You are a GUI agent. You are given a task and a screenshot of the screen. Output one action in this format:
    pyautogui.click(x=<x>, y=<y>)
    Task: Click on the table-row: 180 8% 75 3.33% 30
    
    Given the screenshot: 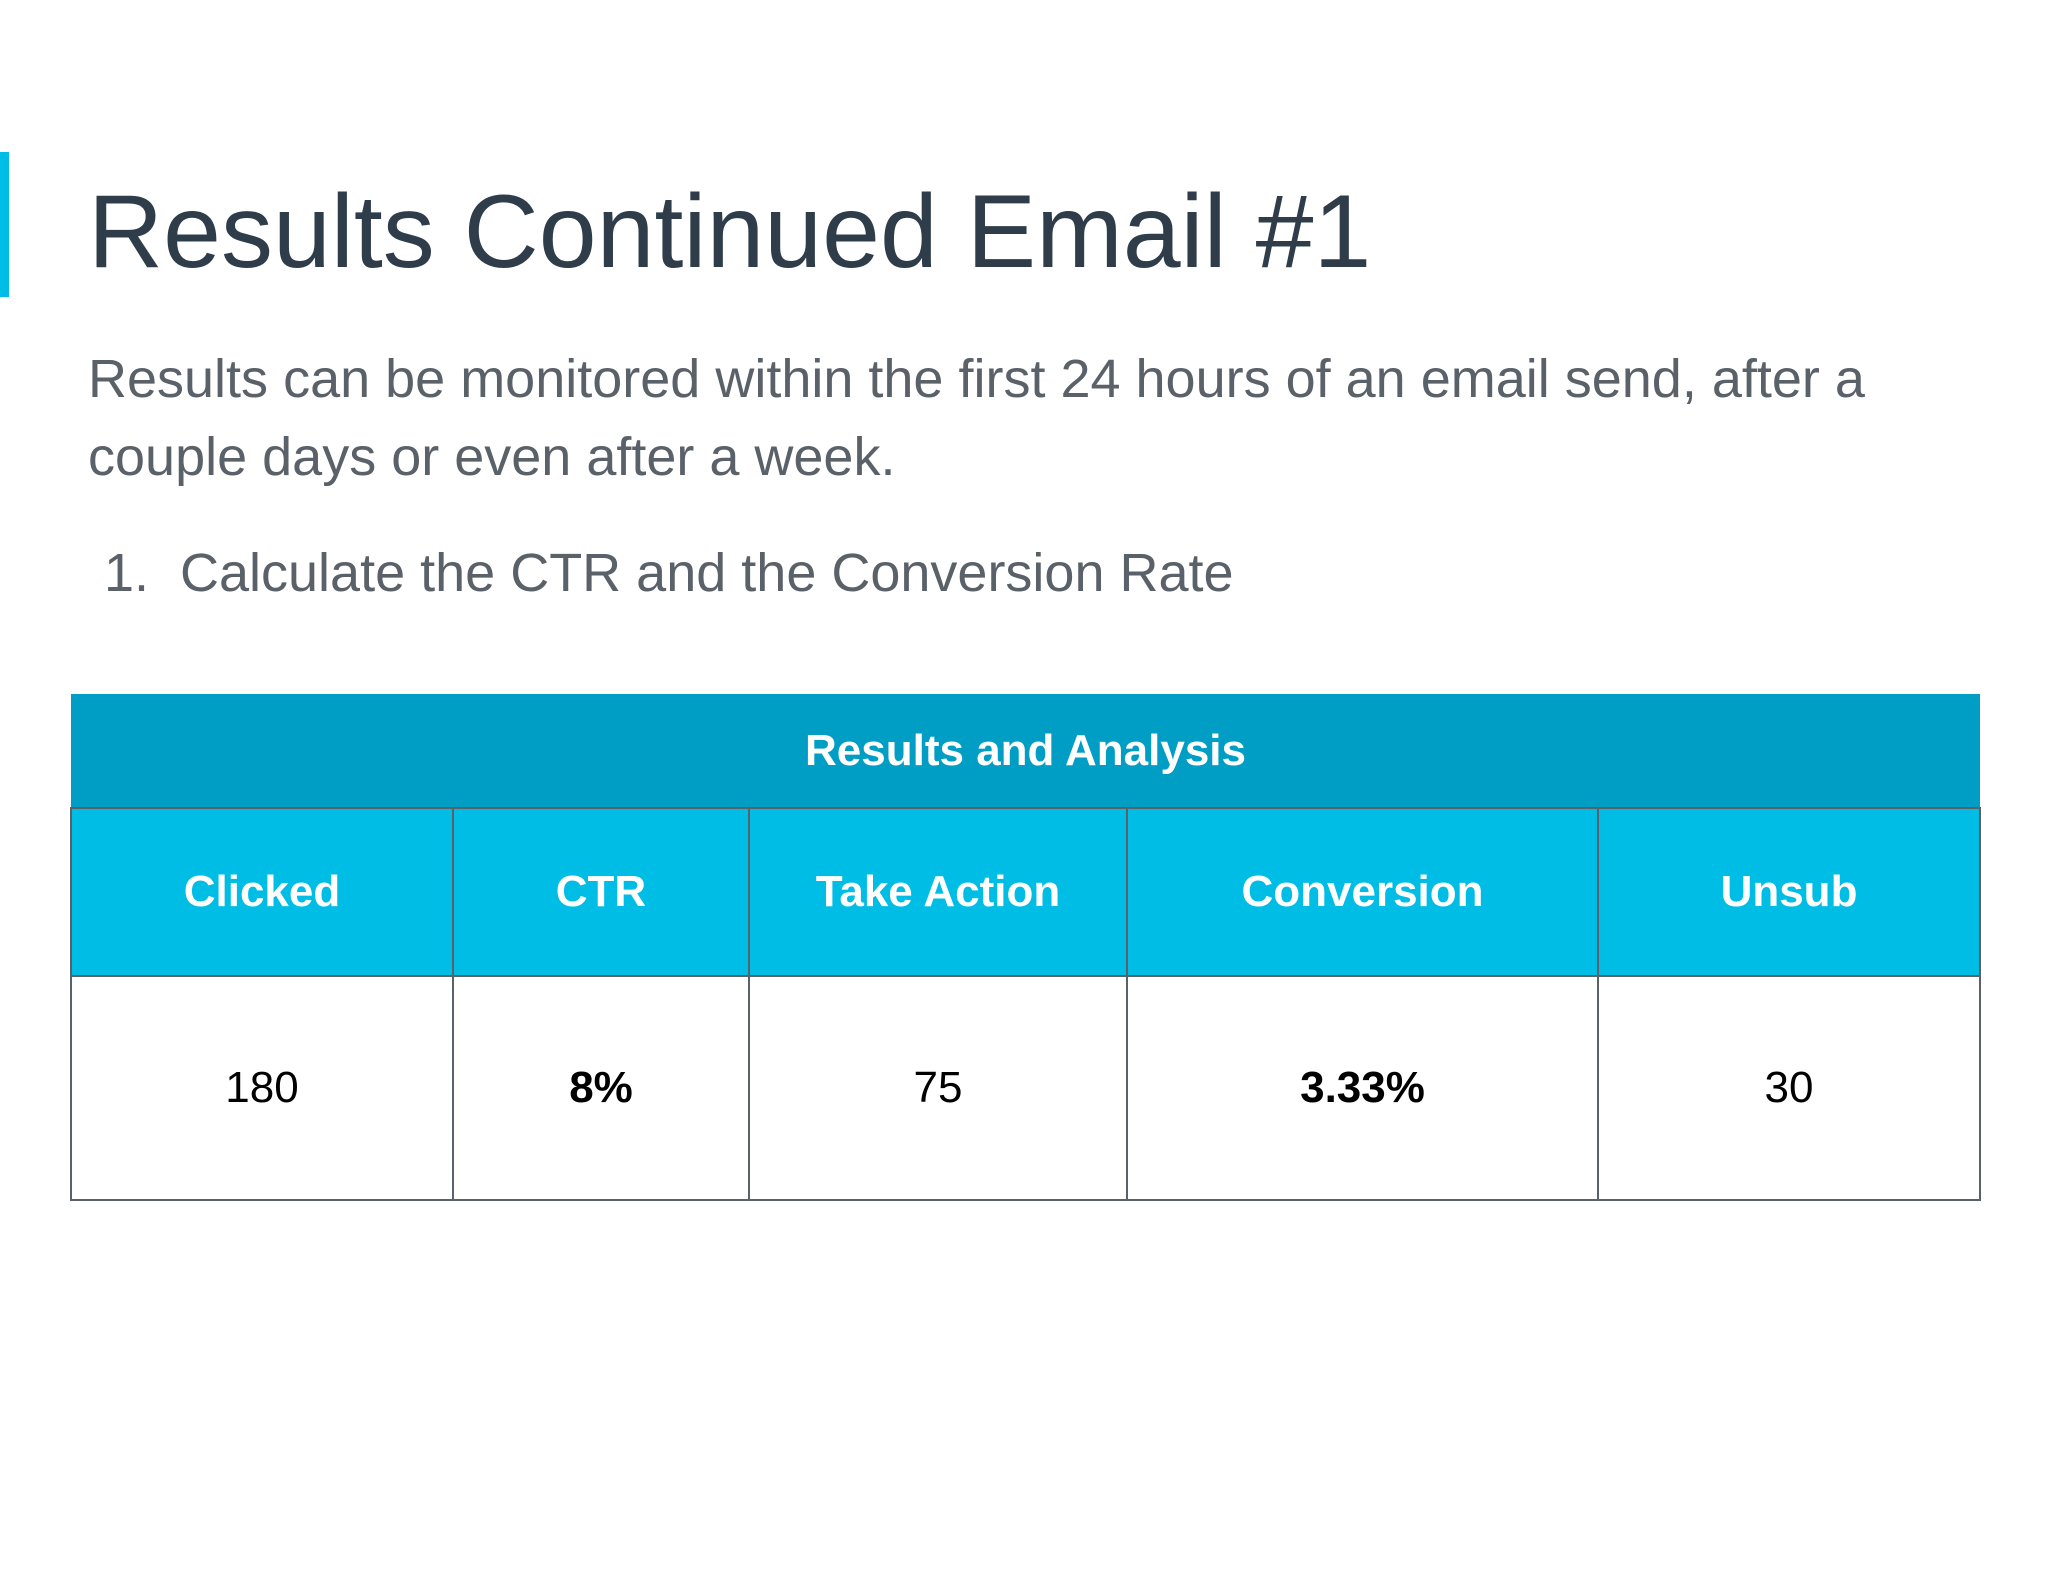 What is the action you would take?
    pyautogui.click(x=1026, y=1088)
    